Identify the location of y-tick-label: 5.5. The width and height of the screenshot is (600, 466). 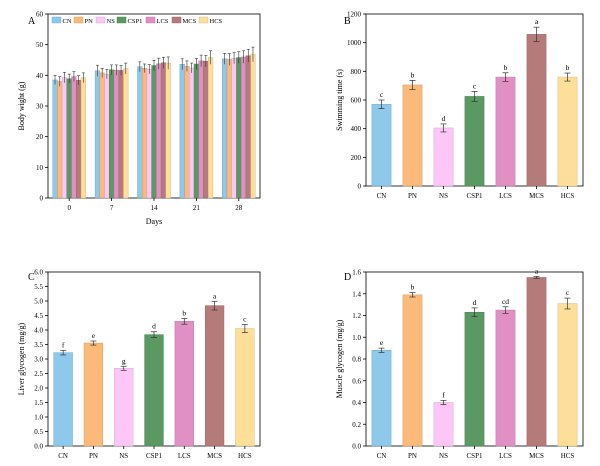
(38, 287).